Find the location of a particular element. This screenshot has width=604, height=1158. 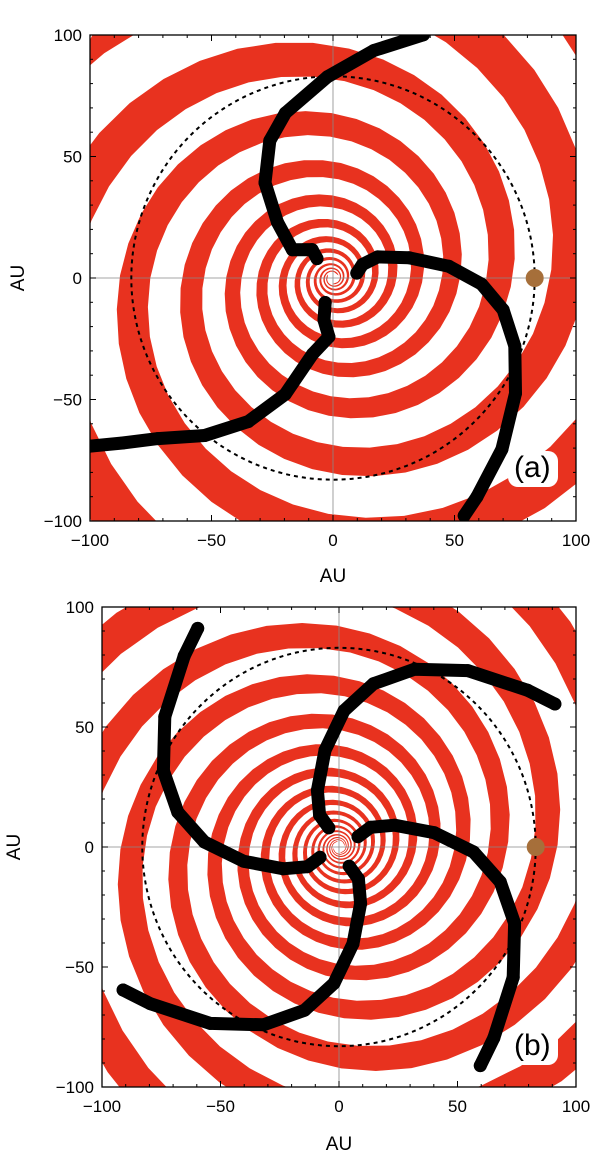

y-axis-label-a: AU is located at coordinates (18, 278).